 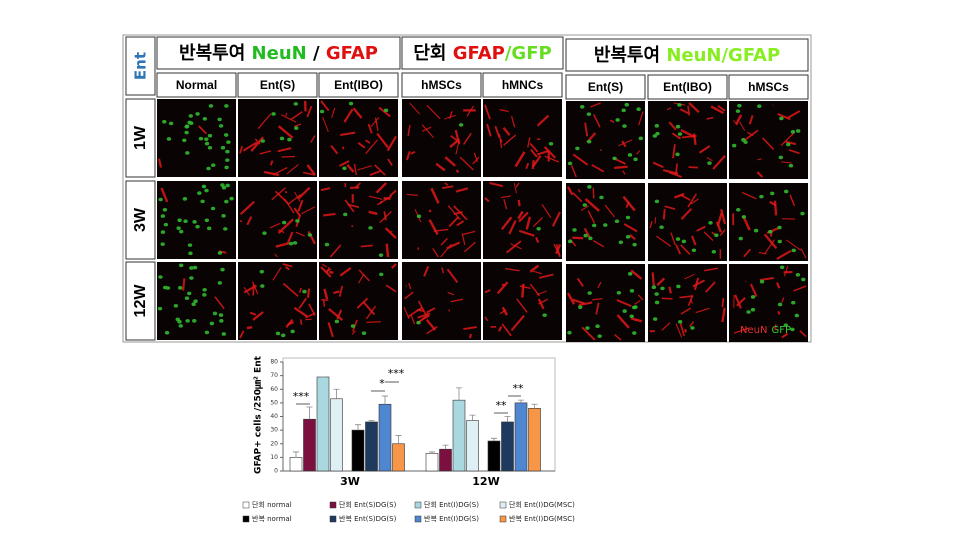 What do you see at coordinates (274, 416) in the screenshot?
I see `y-tick-label: 40` at bounding box center [274, 416].